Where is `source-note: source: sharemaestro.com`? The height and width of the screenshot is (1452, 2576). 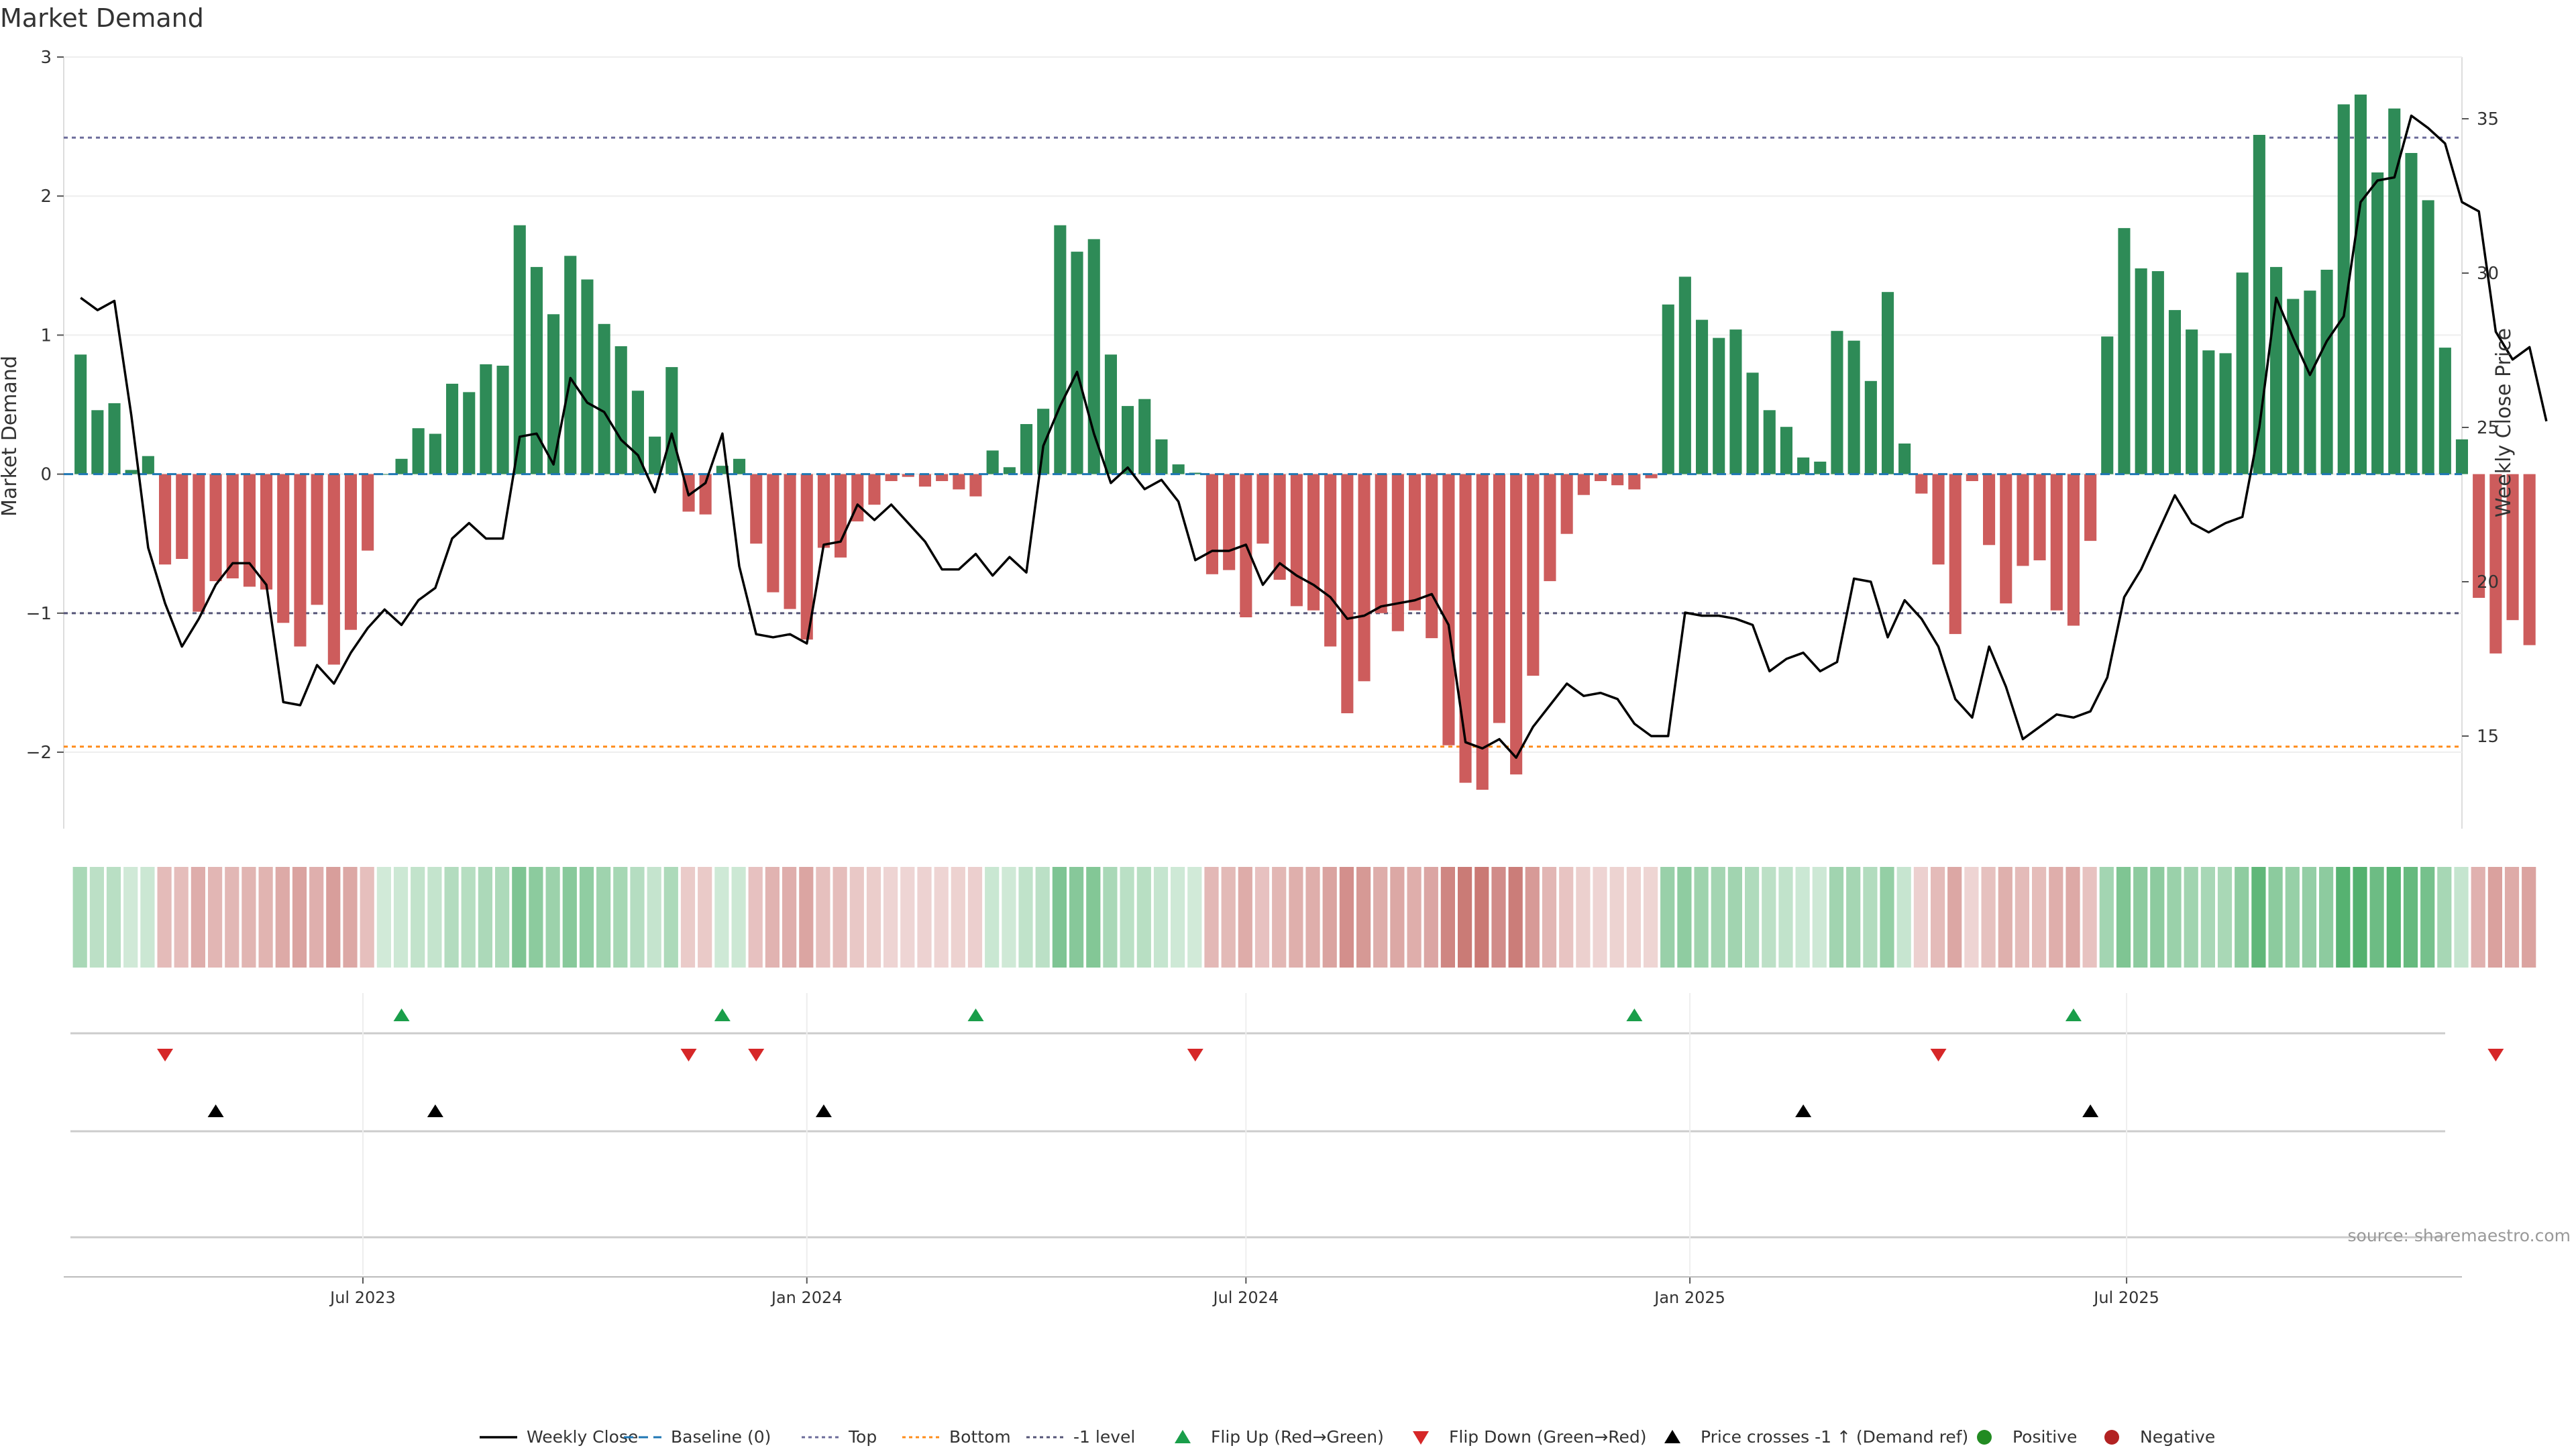 source-note: source: sharemaestro.com is located at coordinates (2459, 1235).